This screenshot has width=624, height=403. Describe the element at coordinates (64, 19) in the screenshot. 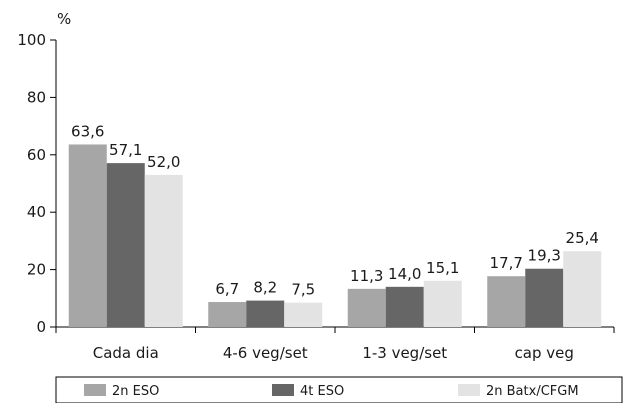

I see `y-unit-label: %` at that location.